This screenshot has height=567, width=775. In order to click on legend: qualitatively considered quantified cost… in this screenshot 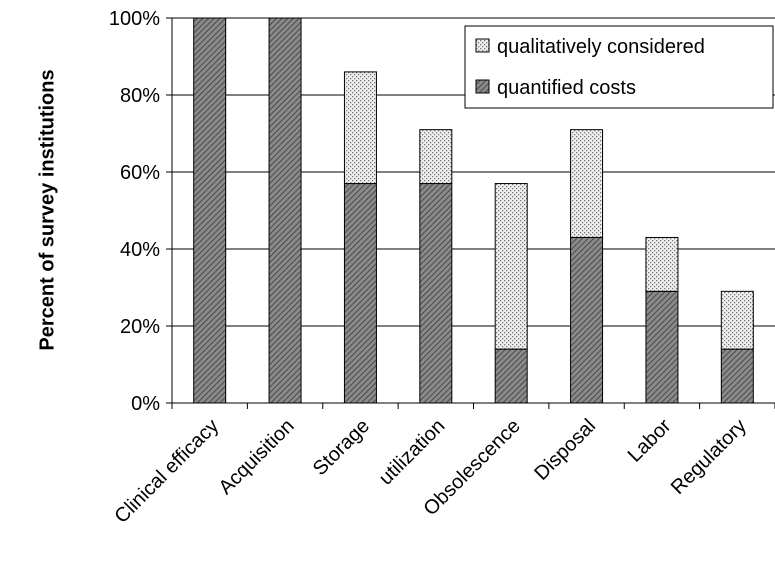, I will do `click(619, 67)`.